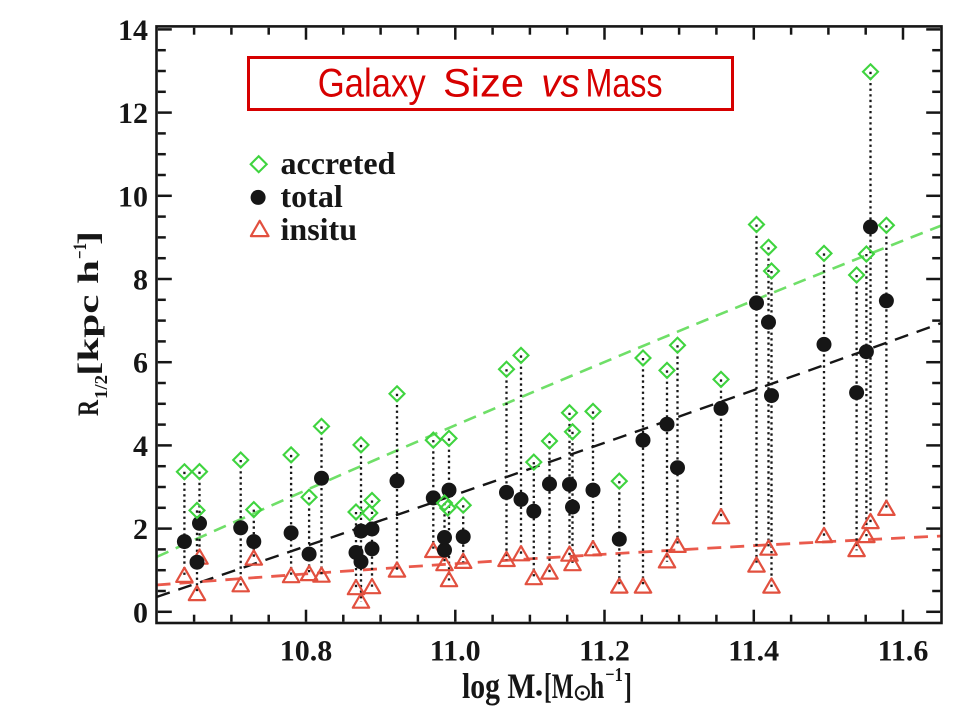 The height and width of the screenshot is (720, 960). Describe the element at coordinates (88, 408) in the screenshot. I see `svg-text: R` at that location.